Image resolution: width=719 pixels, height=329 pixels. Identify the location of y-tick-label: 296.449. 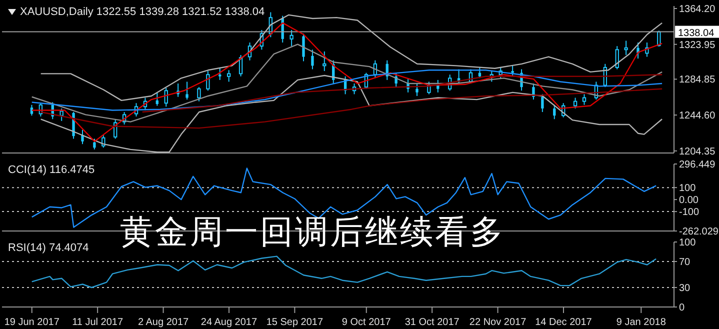
(697, 165).